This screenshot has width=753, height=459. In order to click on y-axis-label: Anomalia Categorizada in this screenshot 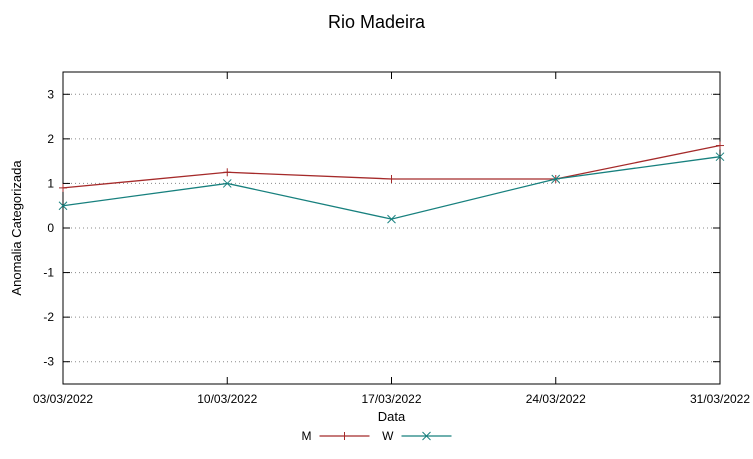, I will do `click(16, 228)`.